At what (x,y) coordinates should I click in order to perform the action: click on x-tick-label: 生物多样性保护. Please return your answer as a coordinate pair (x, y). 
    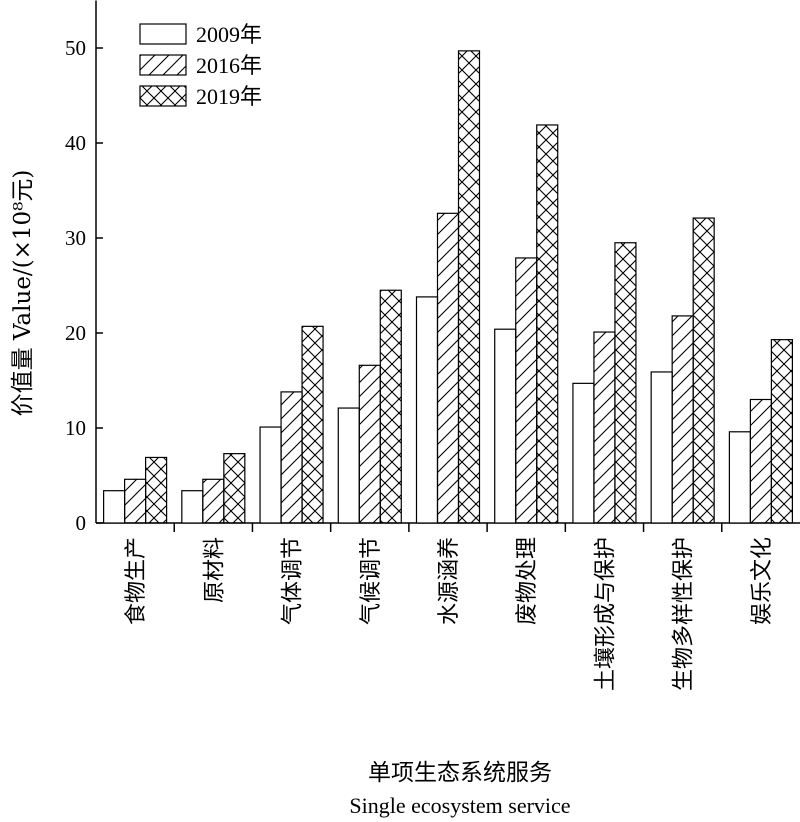
    Looking at the image, I should click on (684, 614).